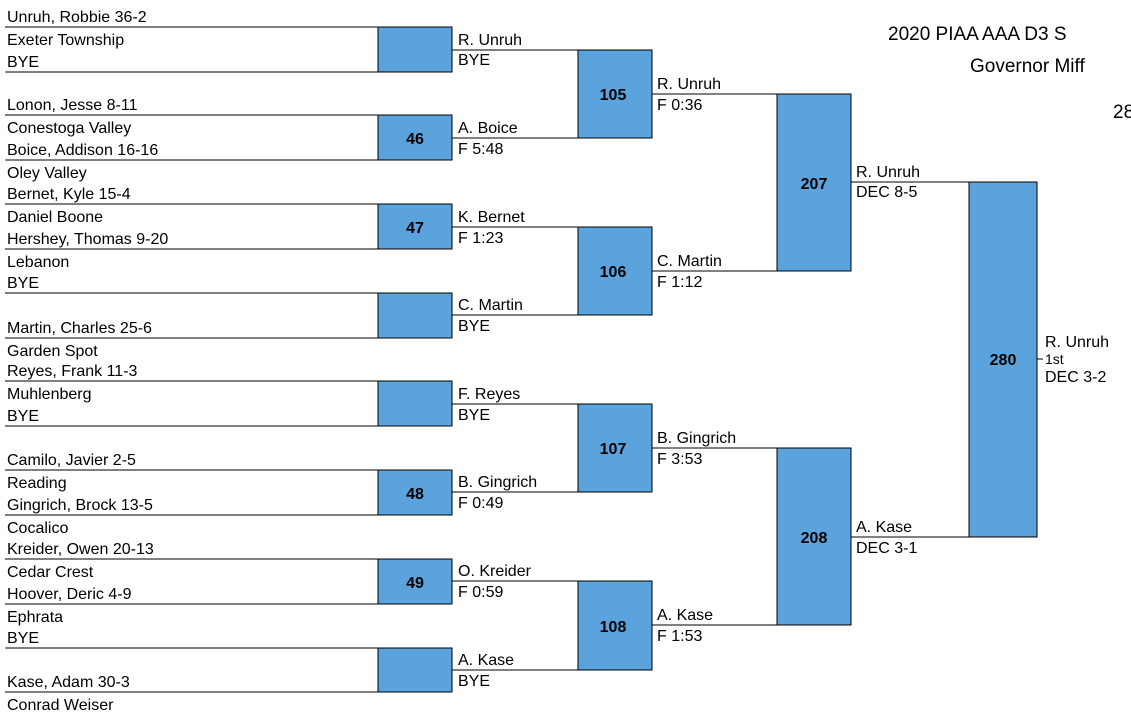 Image resolution: width=1131 pixels, height=717 pixels. What do you see at coordinates (884, 527) in the screenshot?
I see `r3-winner: A. Kase` at bounding box center [884, 527].